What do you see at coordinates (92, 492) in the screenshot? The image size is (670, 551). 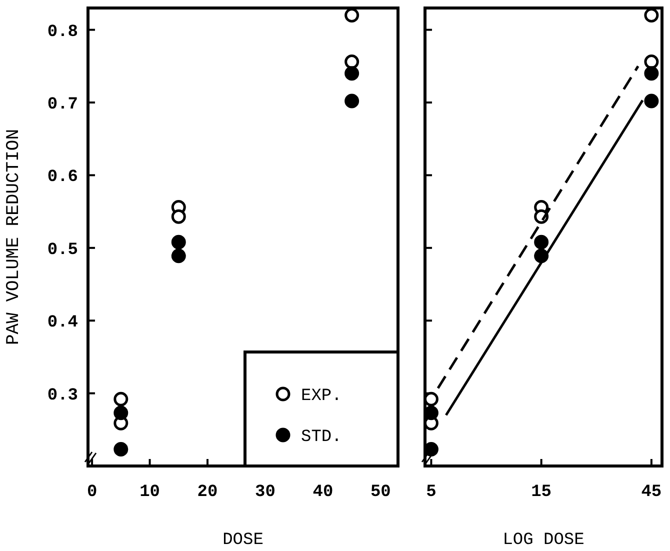 I see `x-tick-label: 0` at bounding box center [92, 492].